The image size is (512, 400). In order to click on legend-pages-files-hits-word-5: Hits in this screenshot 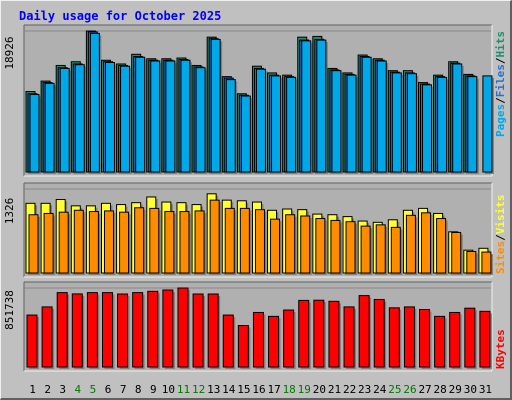, I will do `click(500, 44)`.